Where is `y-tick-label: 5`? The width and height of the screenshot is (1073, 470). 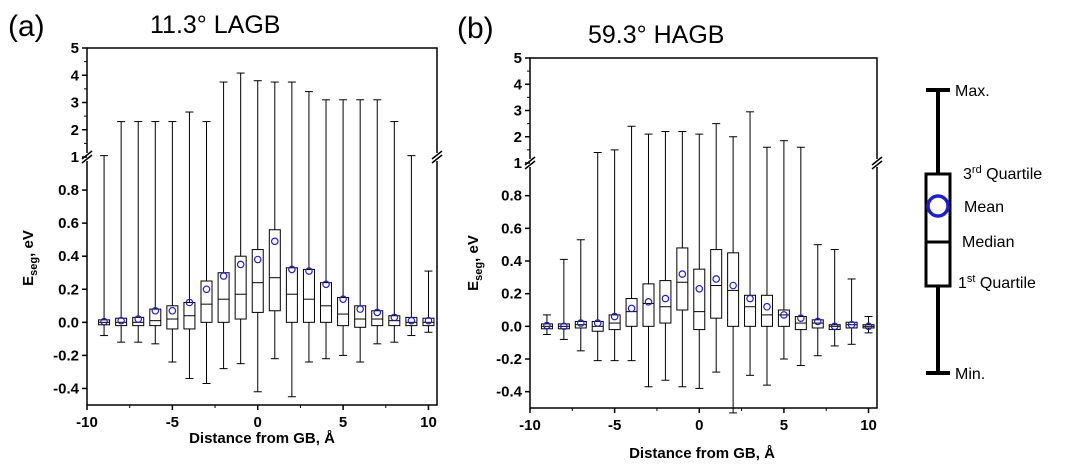
y-tick-label: 5 is located at coordinates (75, 48).